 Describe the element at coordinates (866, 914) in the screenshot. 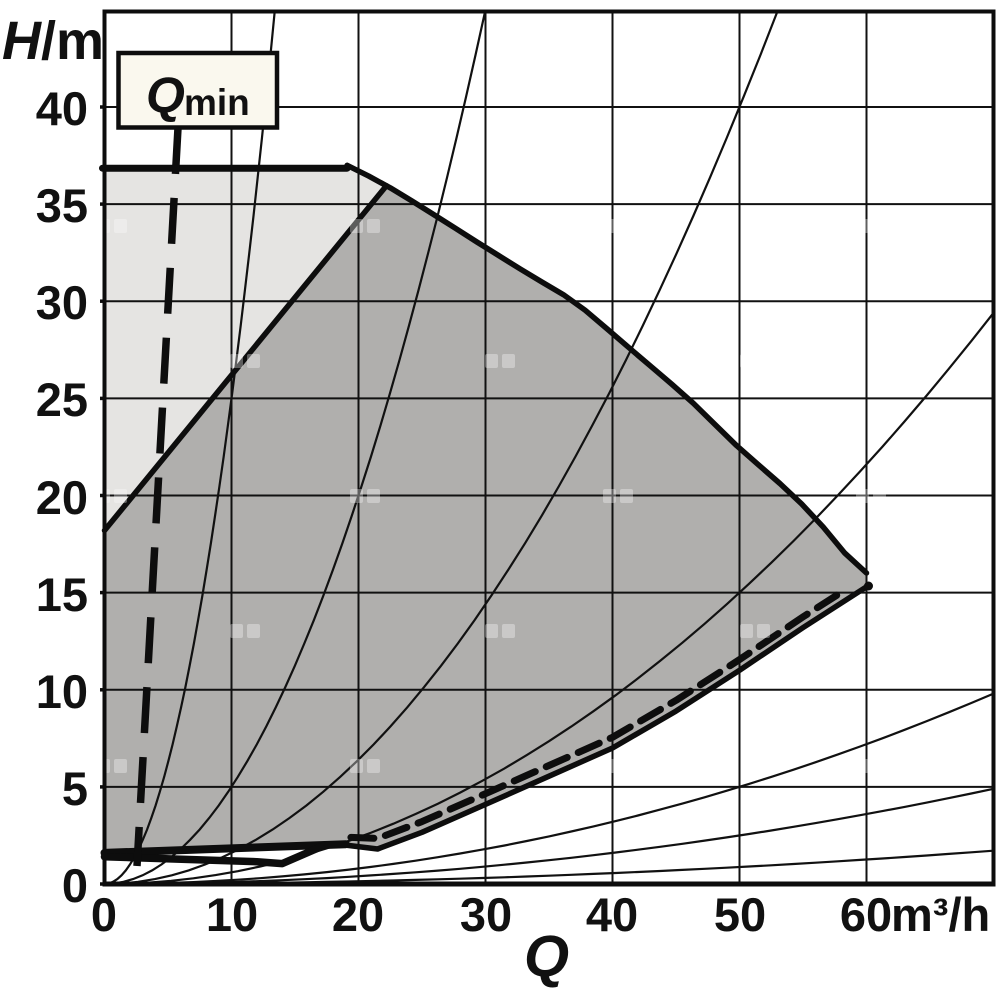

I see `svg-text: 60` at that location.